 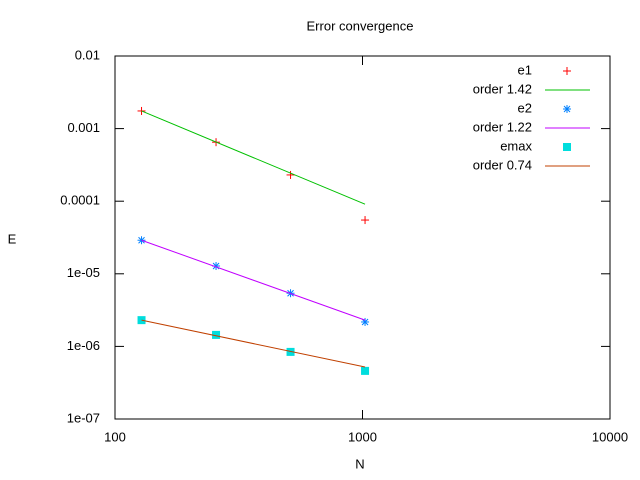 What do you see at coordinates (87, 54) in the screenshot?
I see `y-tick-label: 0.01` at bounding box center [87, 54].